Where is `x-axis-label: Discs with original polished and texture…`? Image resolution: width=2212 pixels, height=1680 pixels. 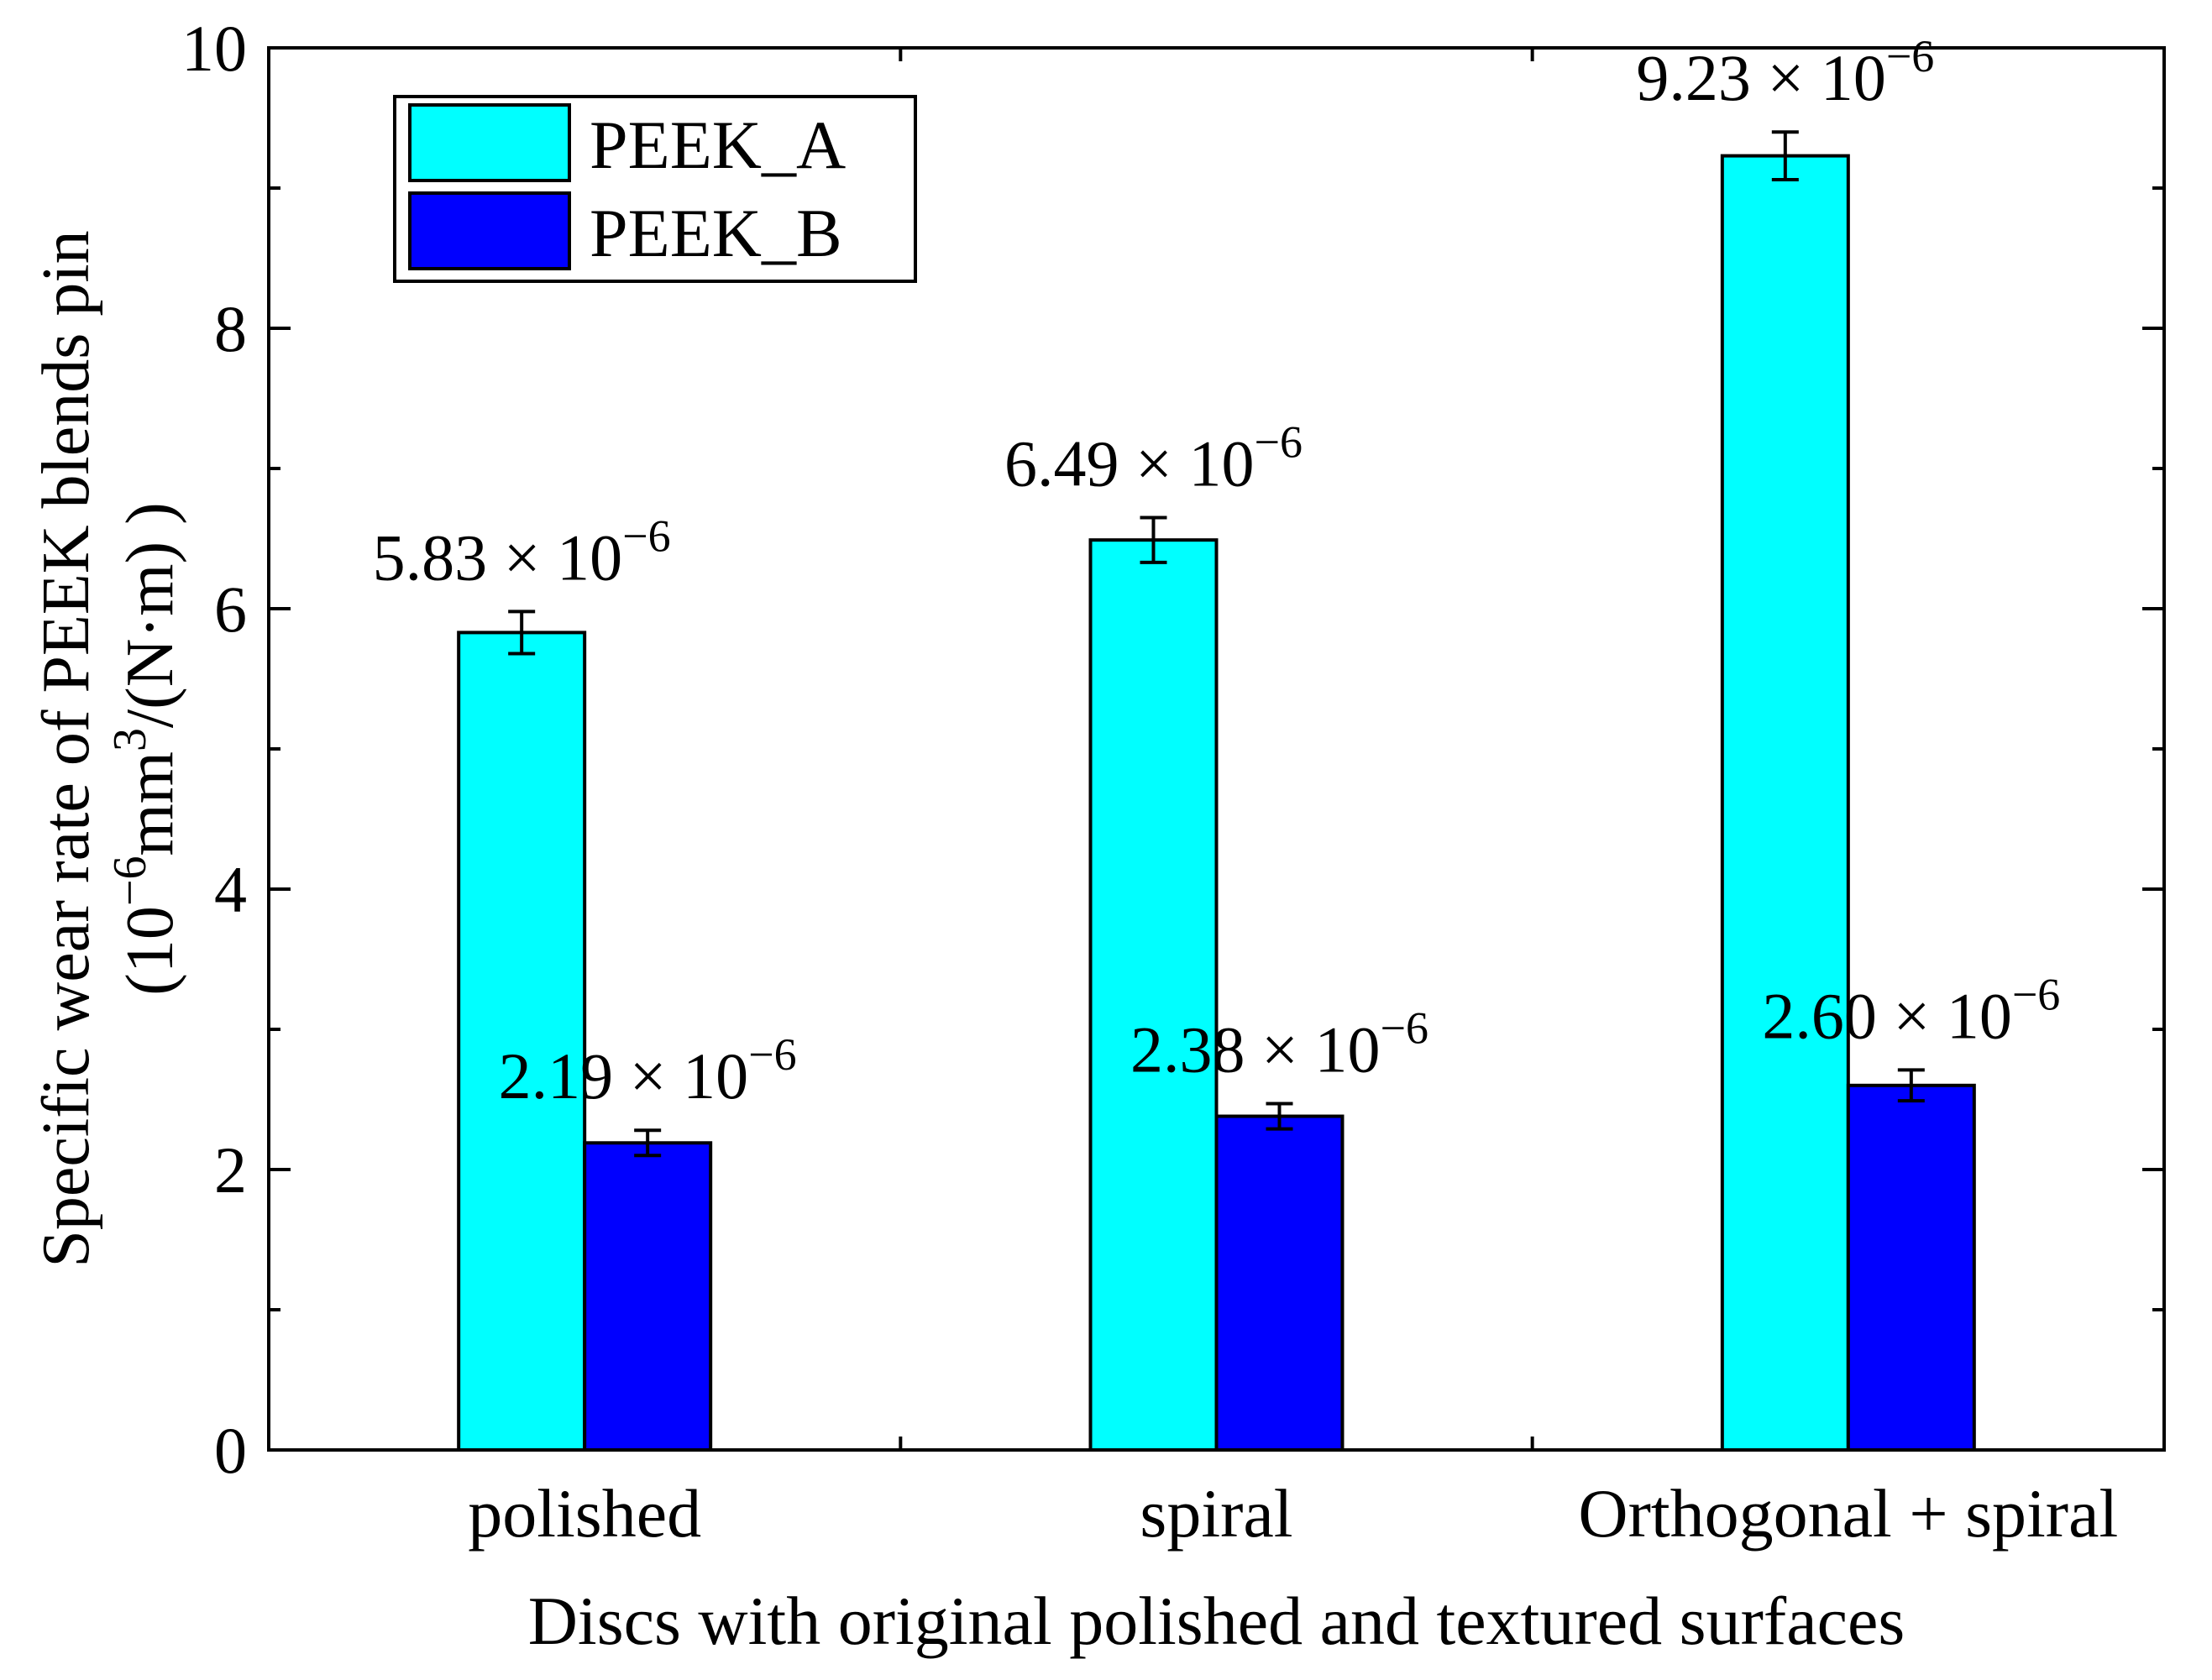
x-axis-label: Discs with original polished and texture… is located at coordinates (1216, 1621).